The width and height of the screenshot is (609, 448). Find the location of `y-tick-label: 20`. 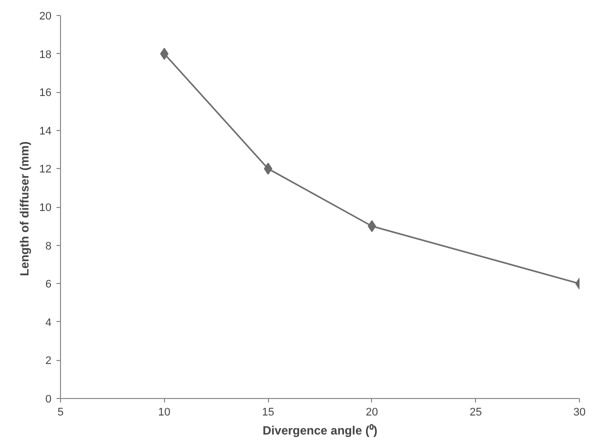

y-tick-label: 20 is located at coordinates (45, 16).